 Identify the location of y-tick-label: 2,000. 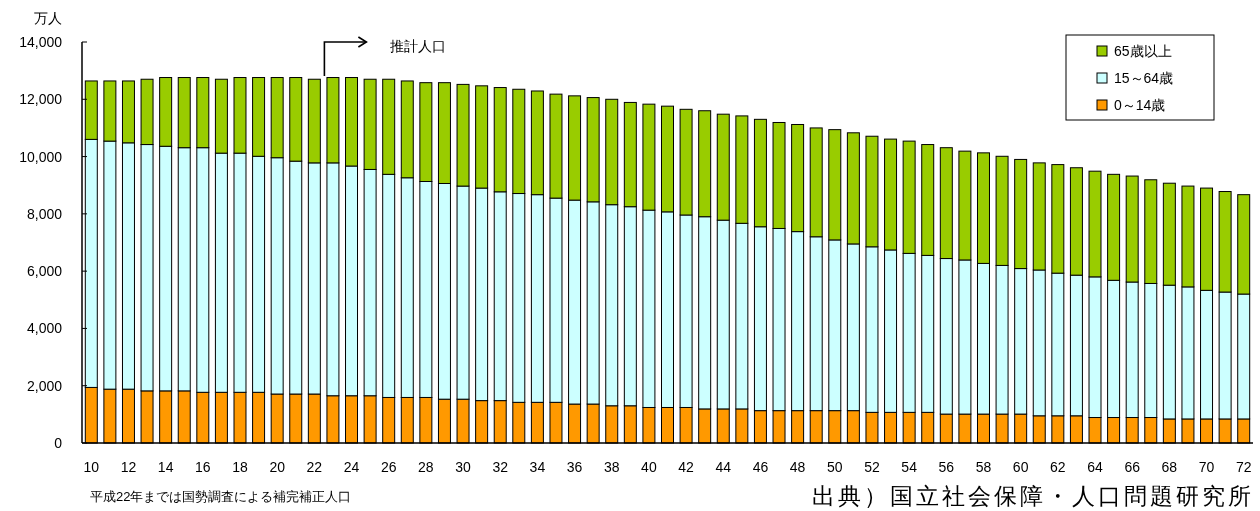
(44, 385).